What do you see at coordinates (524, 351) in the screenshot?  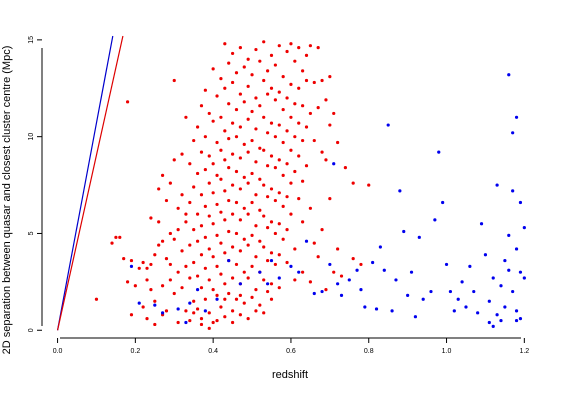 I see `x-tick-label: 1.2` at bounding box center [524, 351].